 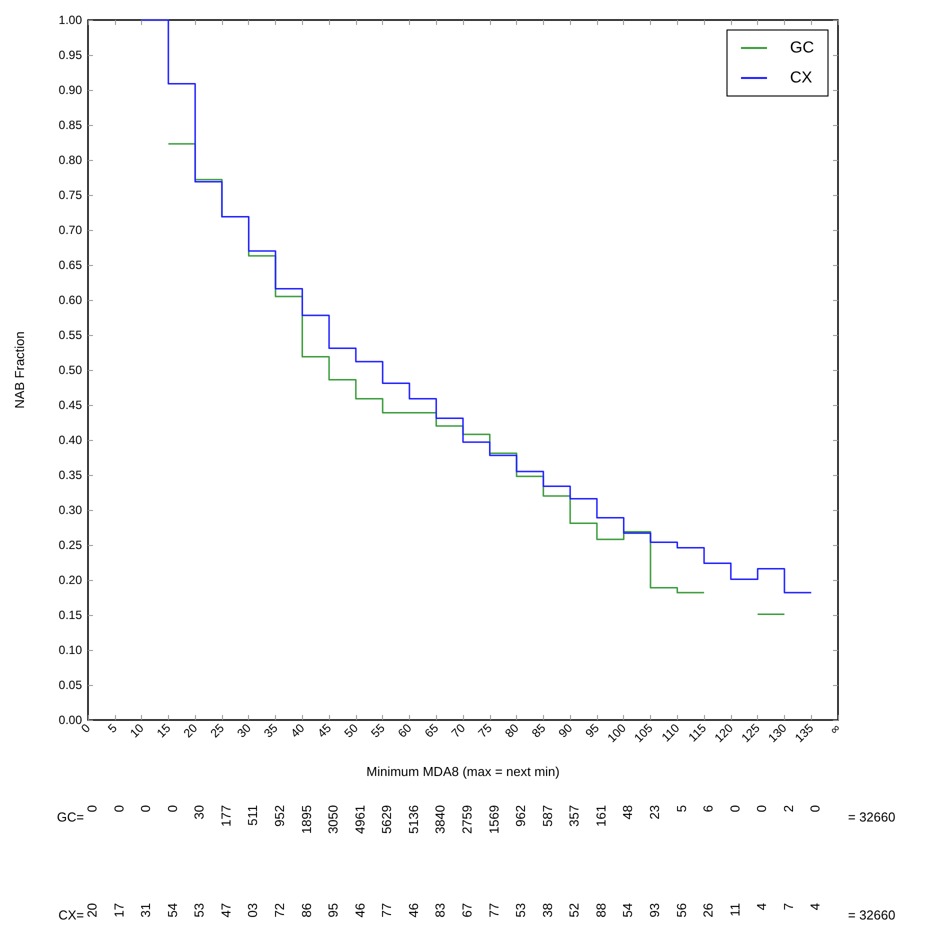 I want to click on x-tick-label: 80, so click(x=512, y=730).